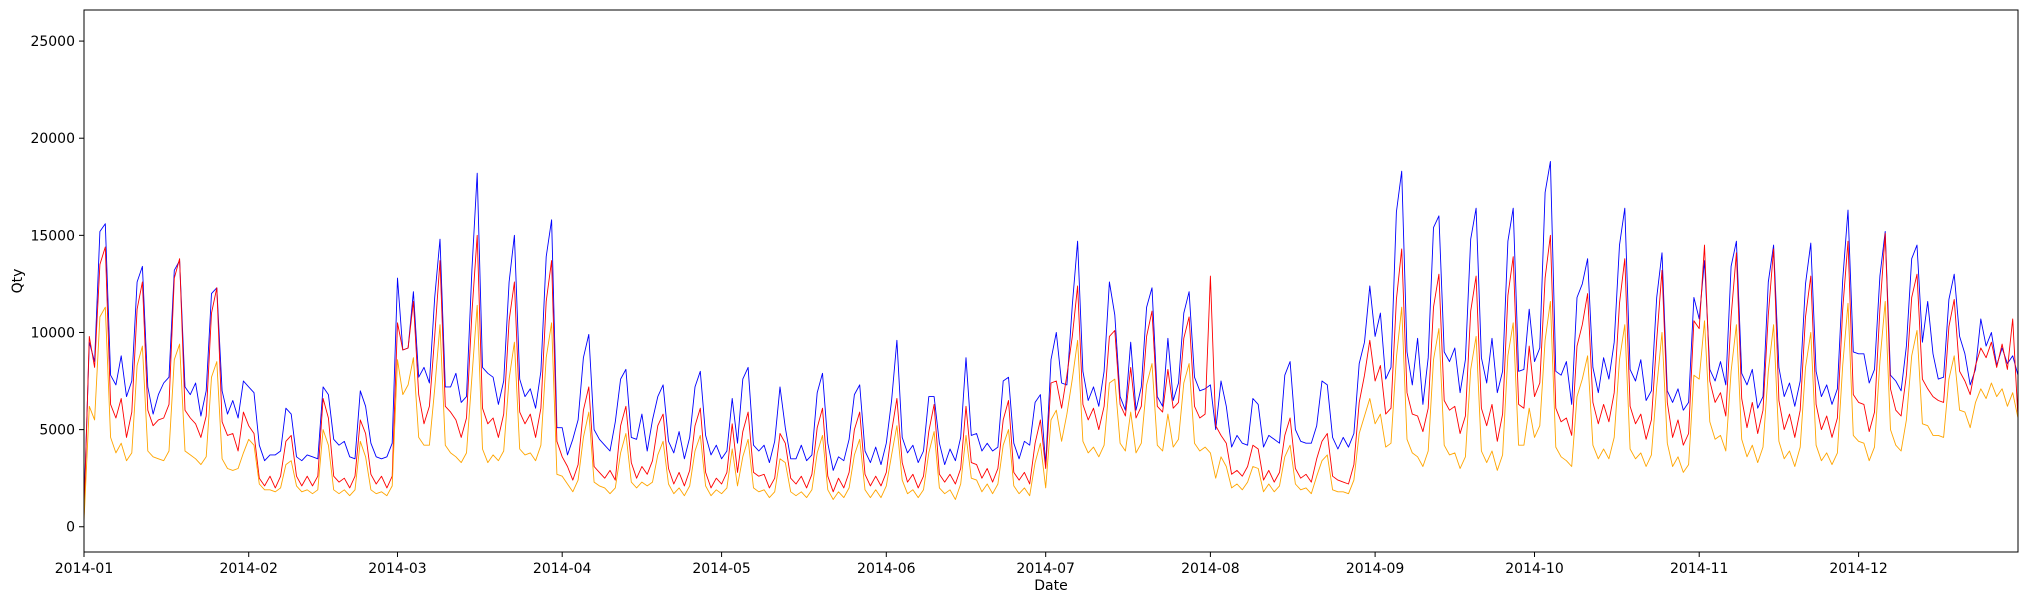 This screenshot has width=2030, height=602. What do you see at coordinates (1210, 569) in the screenshot?
I see `x-tick-label: 2014-08` at bounding box center [1210, 569].